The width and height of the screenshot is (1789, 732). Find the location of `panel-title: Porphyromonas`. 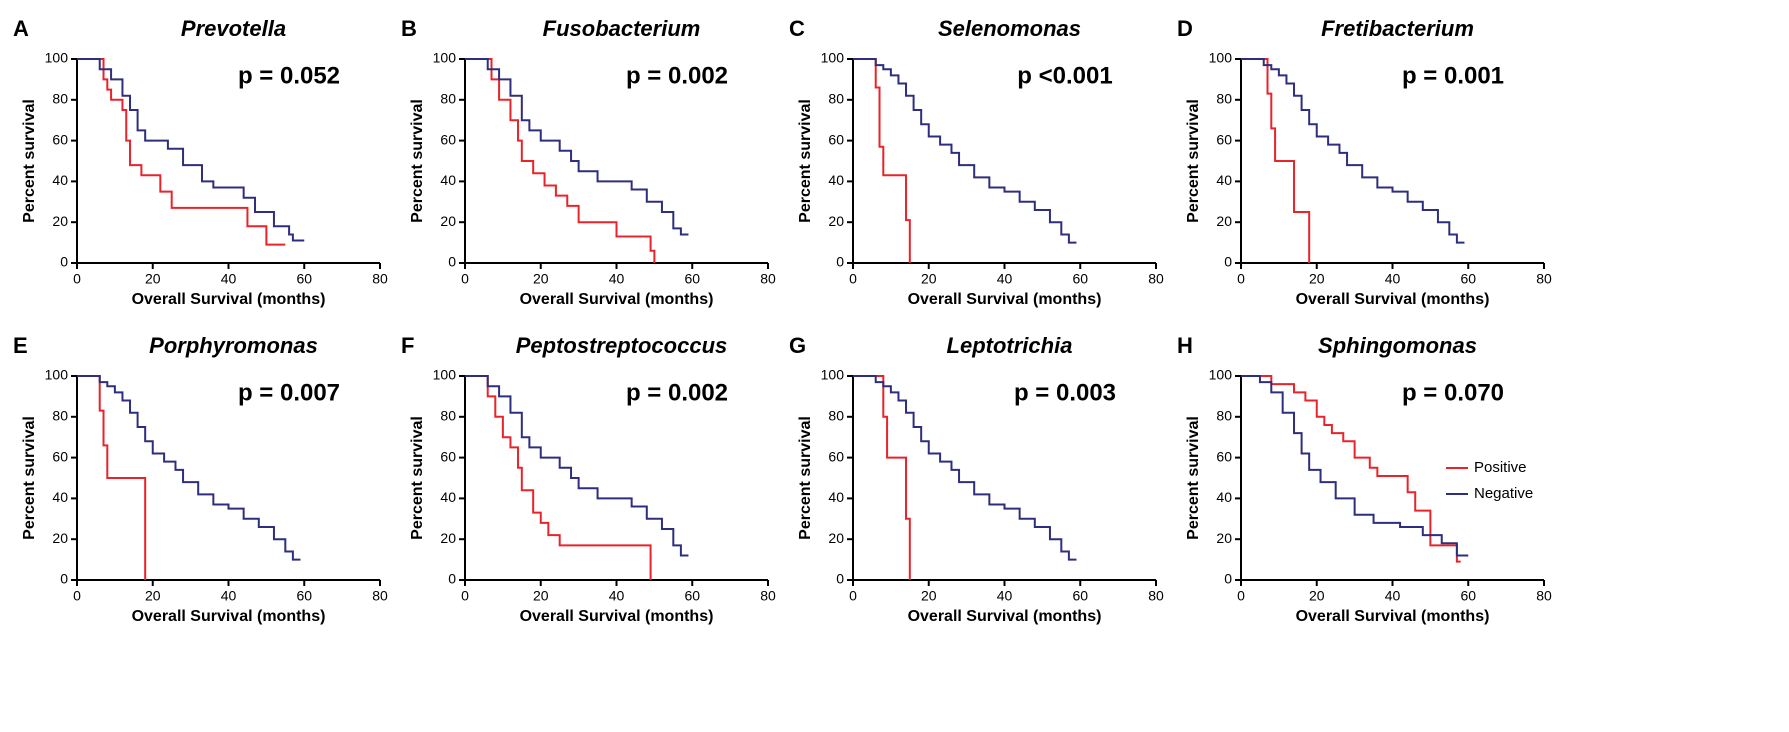

panel-title: Porphyromonas is located at coordinates (233, 345).